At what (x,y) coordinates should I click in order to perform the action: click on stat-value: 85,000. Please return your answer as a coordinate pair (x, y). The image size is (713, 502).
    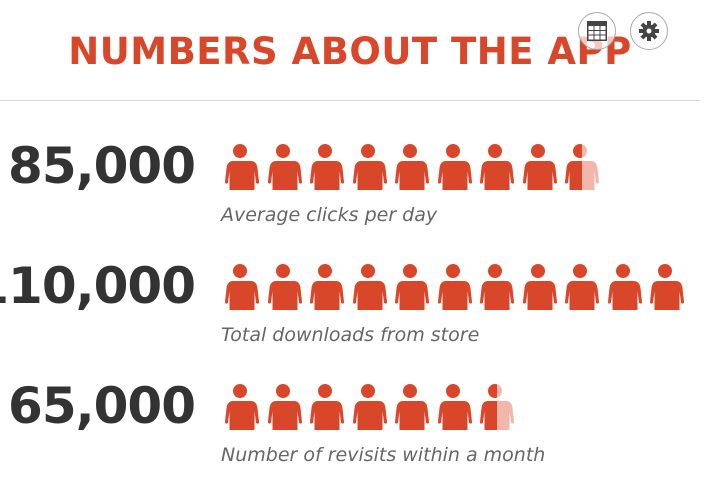
    Looking at the image, I should click on (102, 166).